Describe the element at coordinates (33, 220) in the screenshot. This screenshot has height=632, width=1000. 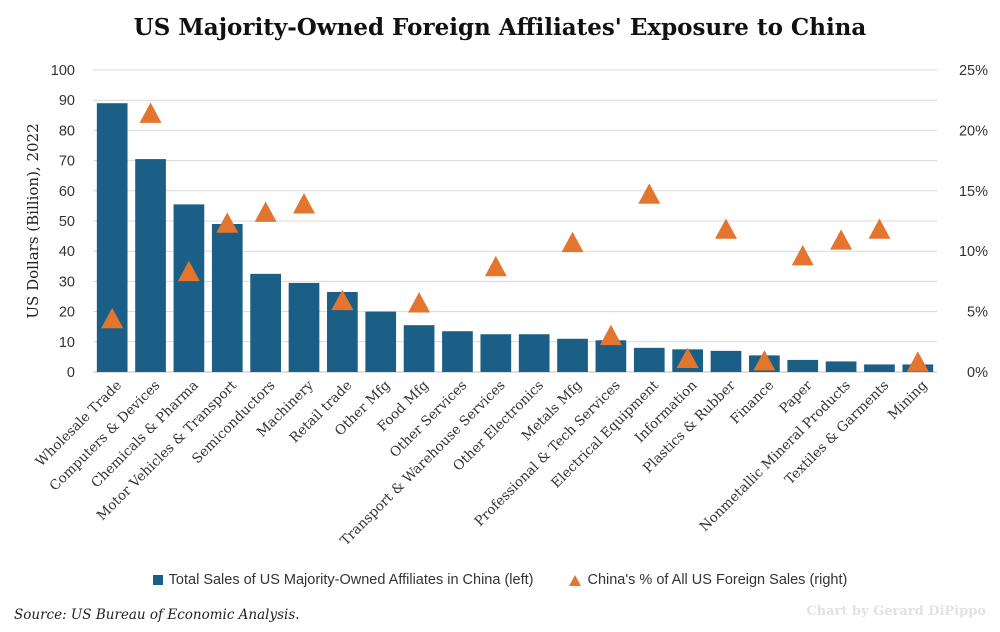
I see `y-axis-label: US Dollars (Billion), 2022` at that location.